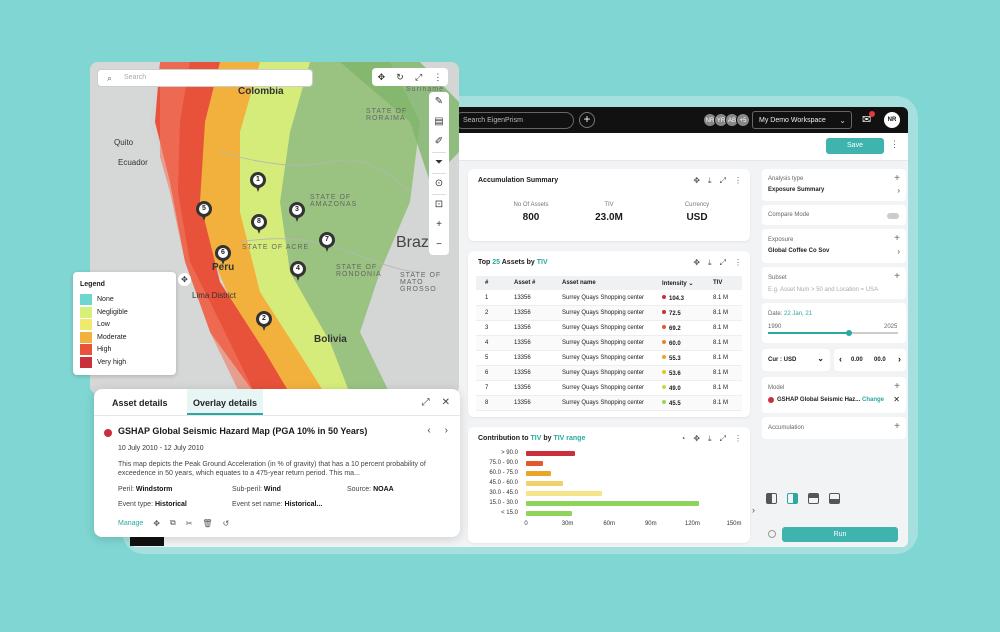 This screenshot has width=1000, height=632. What do you see at coordinates (792, 498) in the screenshot?
I see `layout-panel-icon` at bounding box center [792, 498].